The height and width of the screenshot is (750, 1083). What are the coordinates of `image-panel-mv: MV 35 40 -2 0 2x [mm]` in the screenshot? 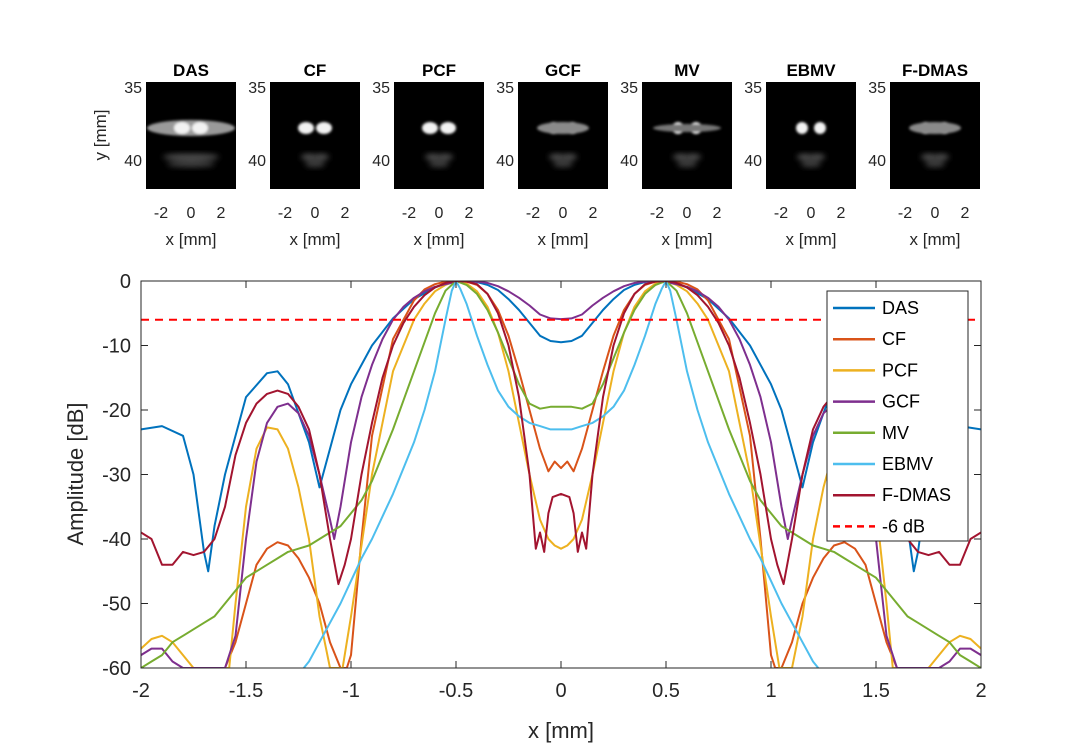 It's located at (676, 155).